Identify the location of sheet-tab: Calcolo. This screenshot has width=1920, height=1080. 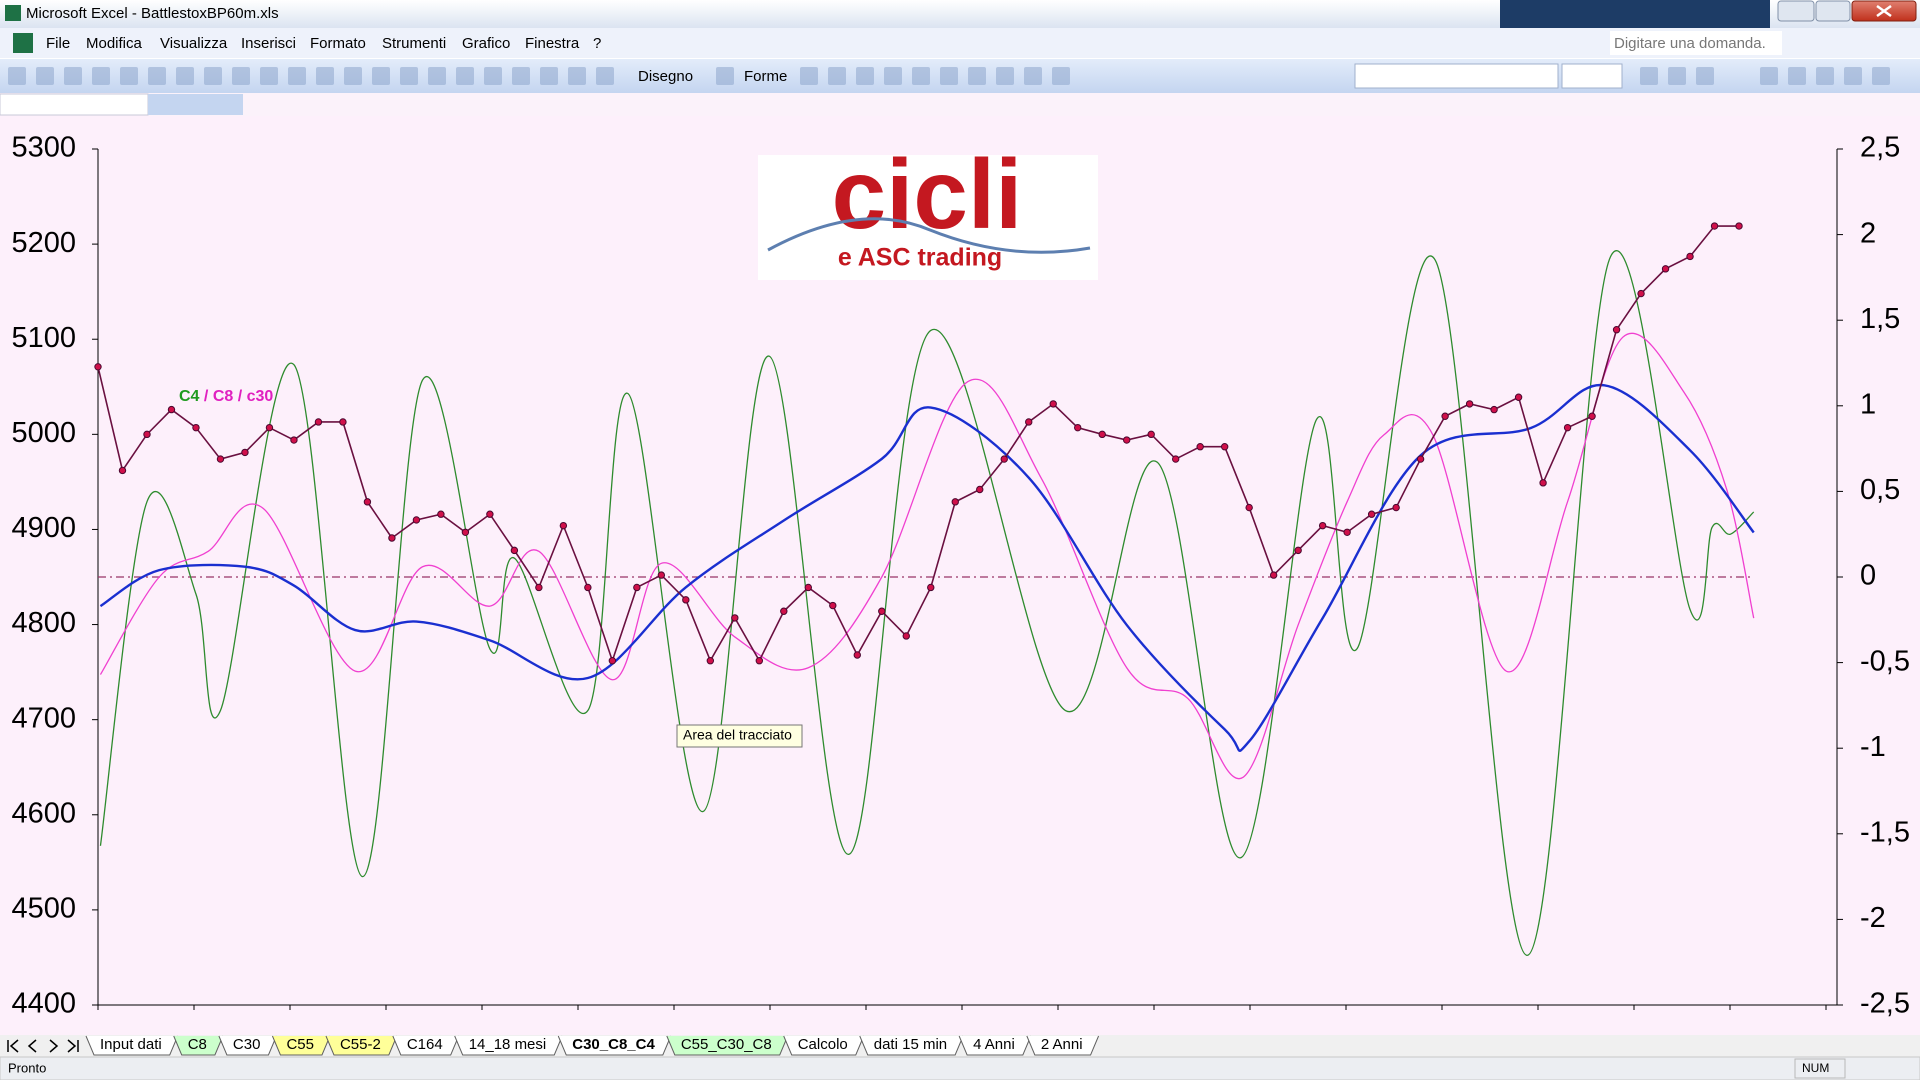
(824, 1045).